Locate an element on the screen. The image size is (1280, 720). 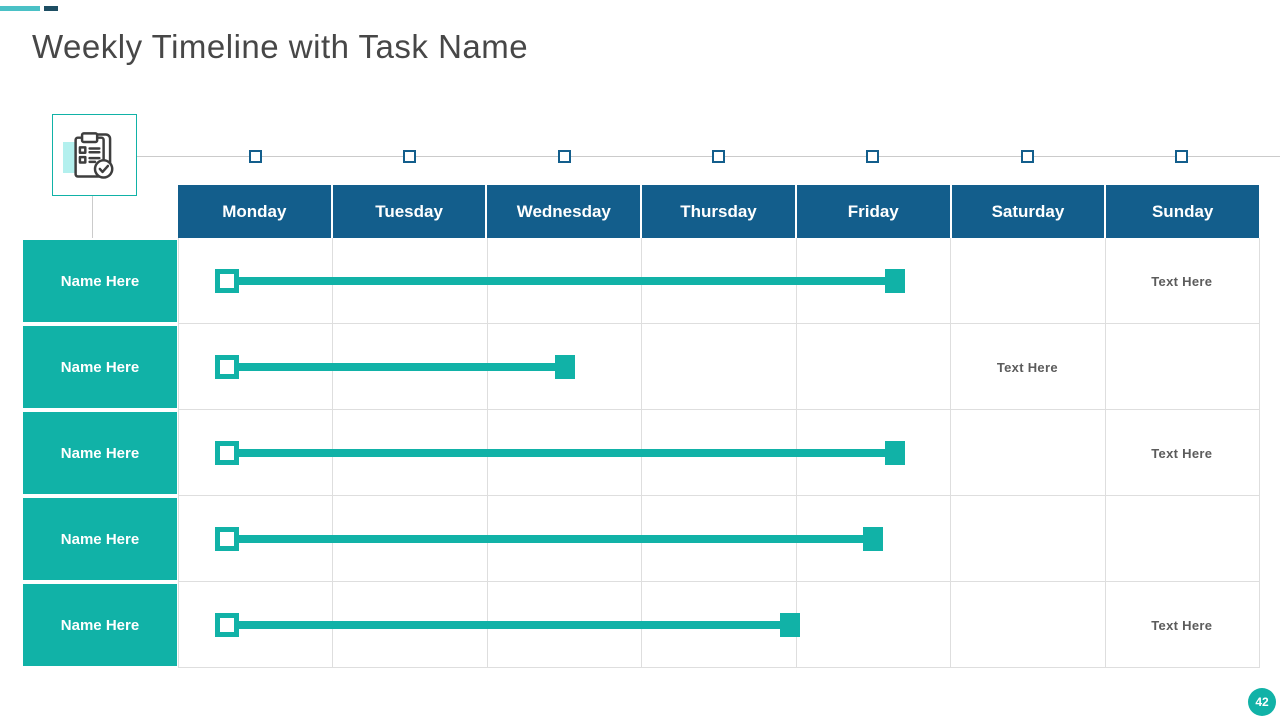
page-number: 42 is located at coordinates (1262, 702).